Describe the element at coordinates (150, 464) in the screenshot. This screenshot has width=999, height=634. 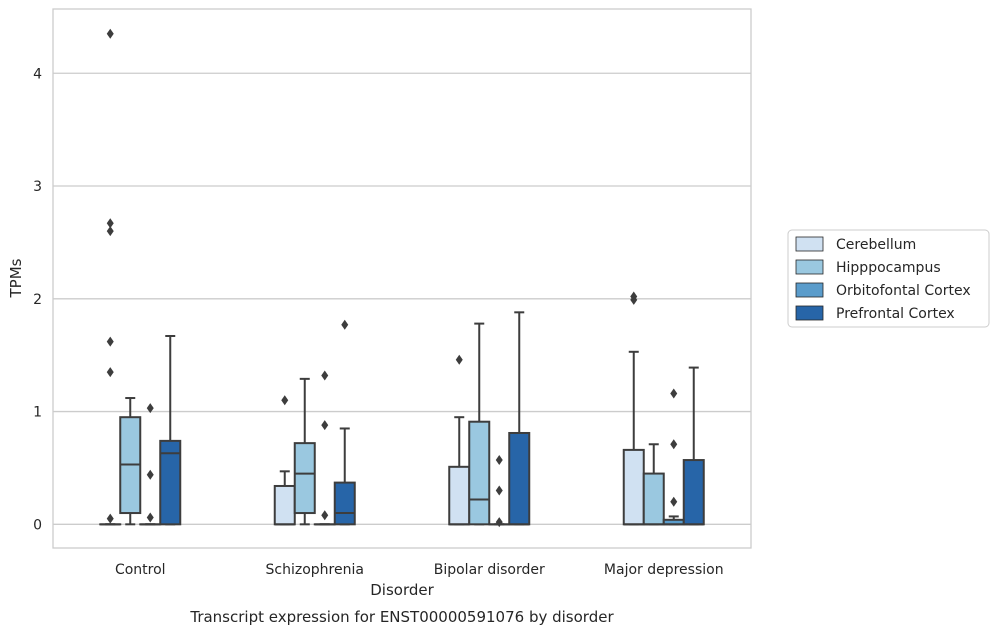
I see `box-orbitofontal-cortex-control` at that location.